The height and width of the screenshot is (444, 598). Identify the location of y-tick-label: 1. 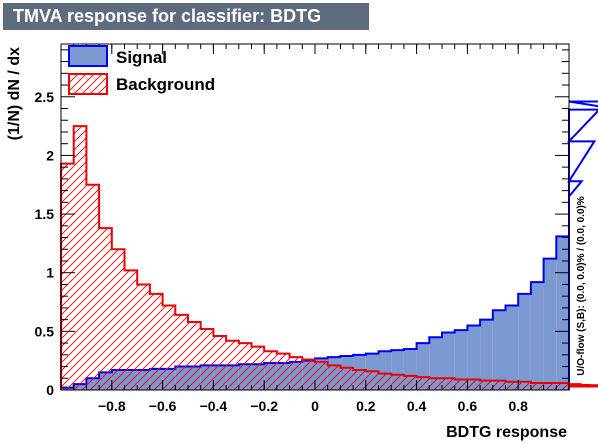
(50, 273).